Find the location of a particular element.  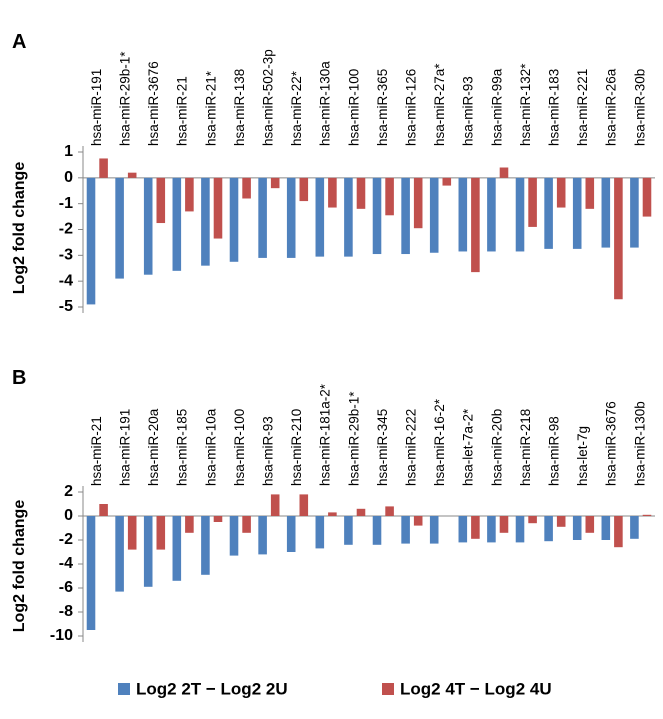

y-tick-label: -2 is located at coordinates (66, 229).